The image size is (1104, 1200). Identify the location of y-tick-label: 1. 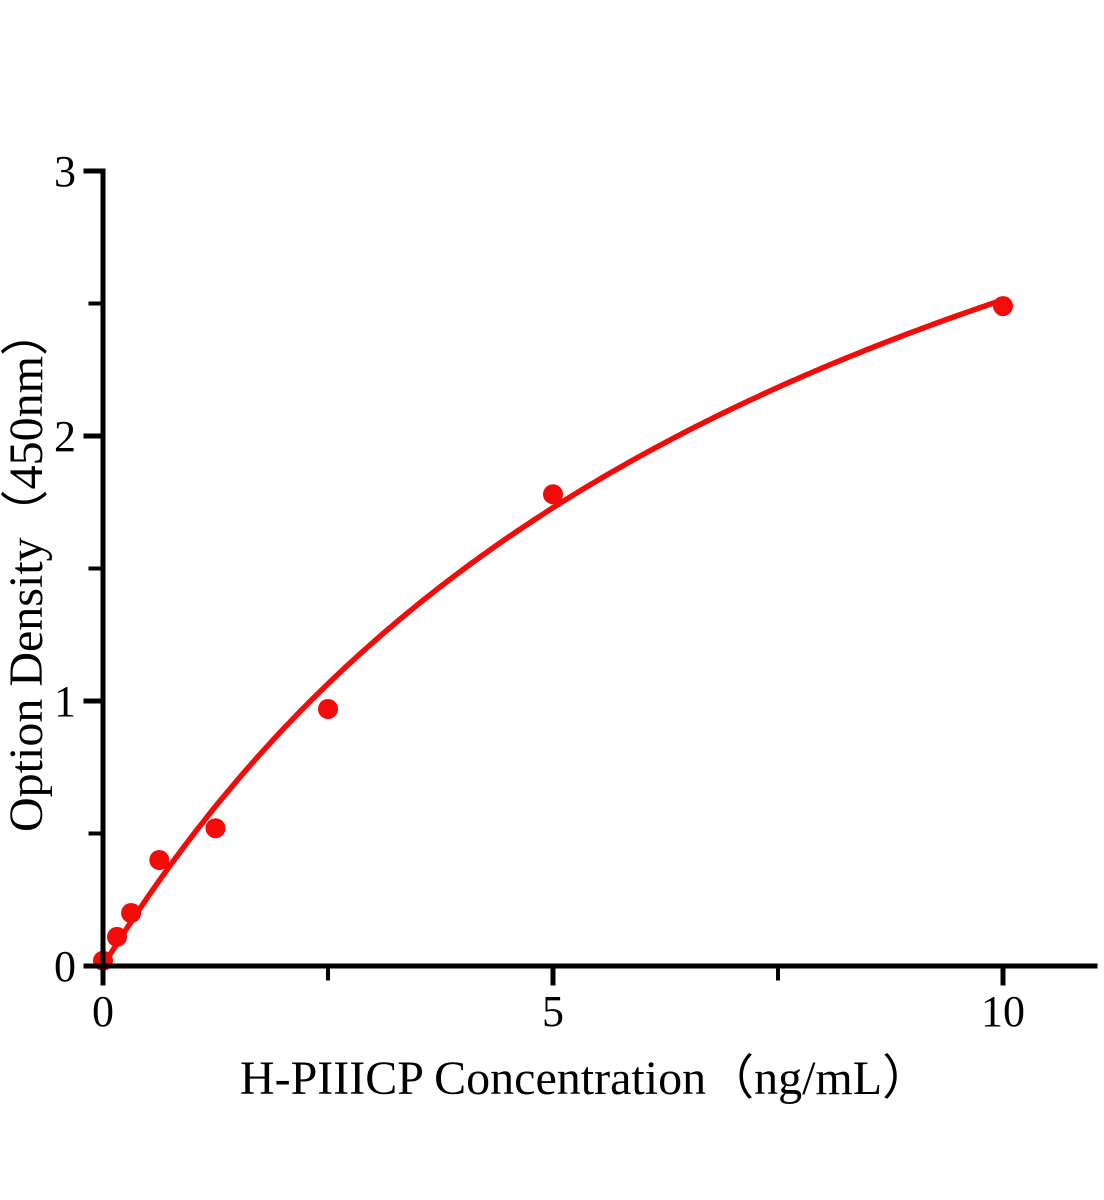
(65, 701).